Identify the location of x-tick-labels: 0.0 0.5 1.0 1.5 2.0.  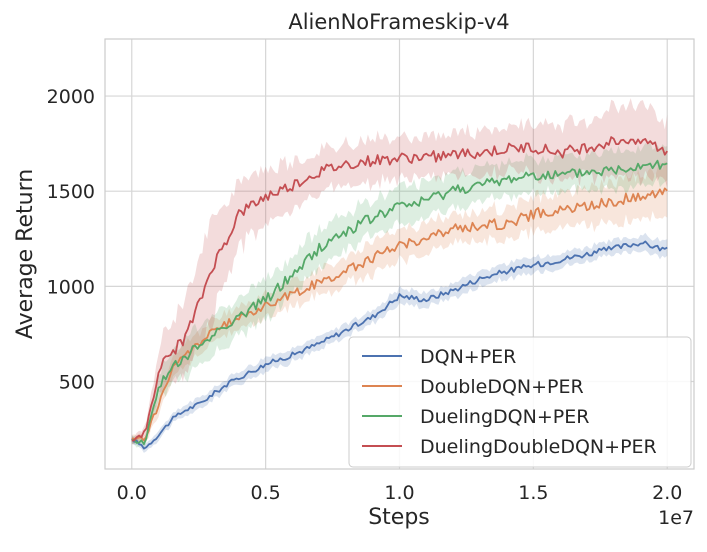
(400, 493).